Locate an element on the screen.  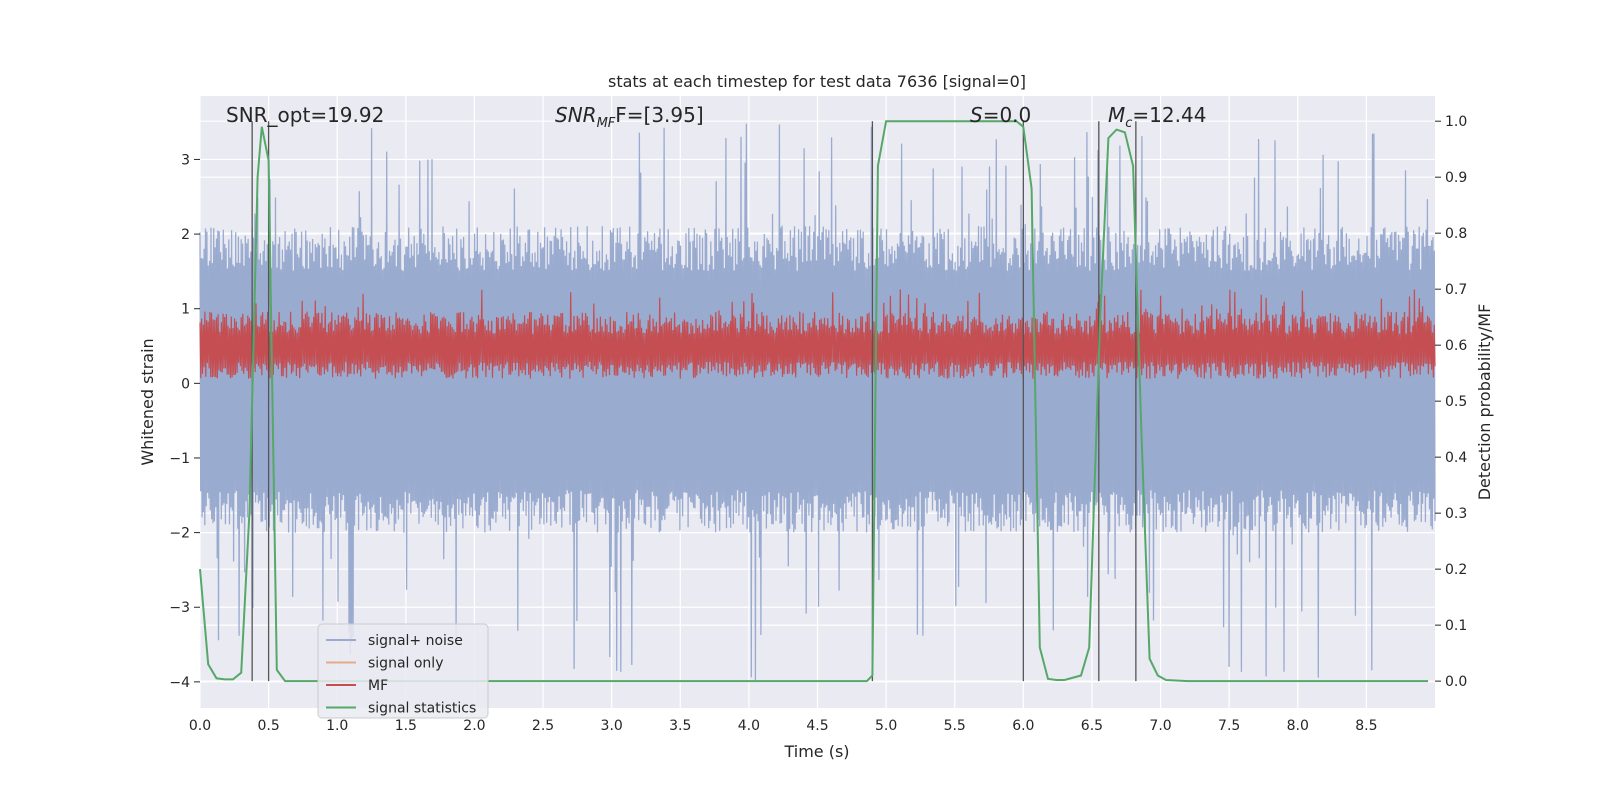
y-tick-label-right: 0.9 is located at coordinates (1456, 178).